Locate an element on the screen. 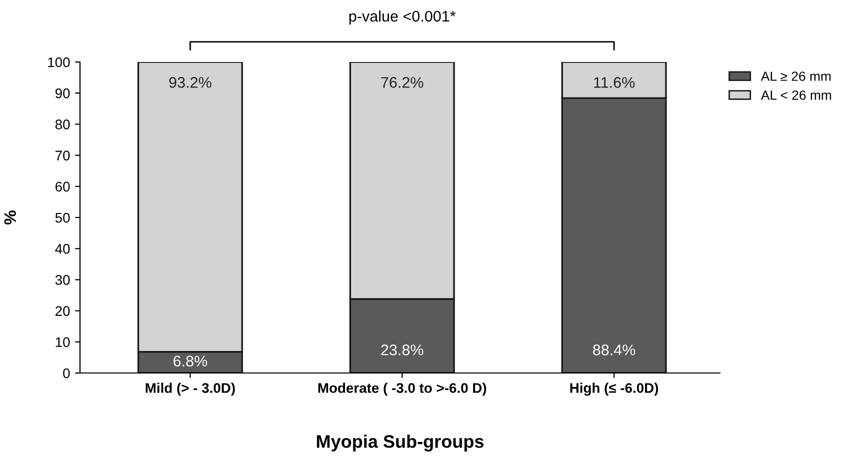  y-tick-label: 90 is located at coordinates (62, 93).